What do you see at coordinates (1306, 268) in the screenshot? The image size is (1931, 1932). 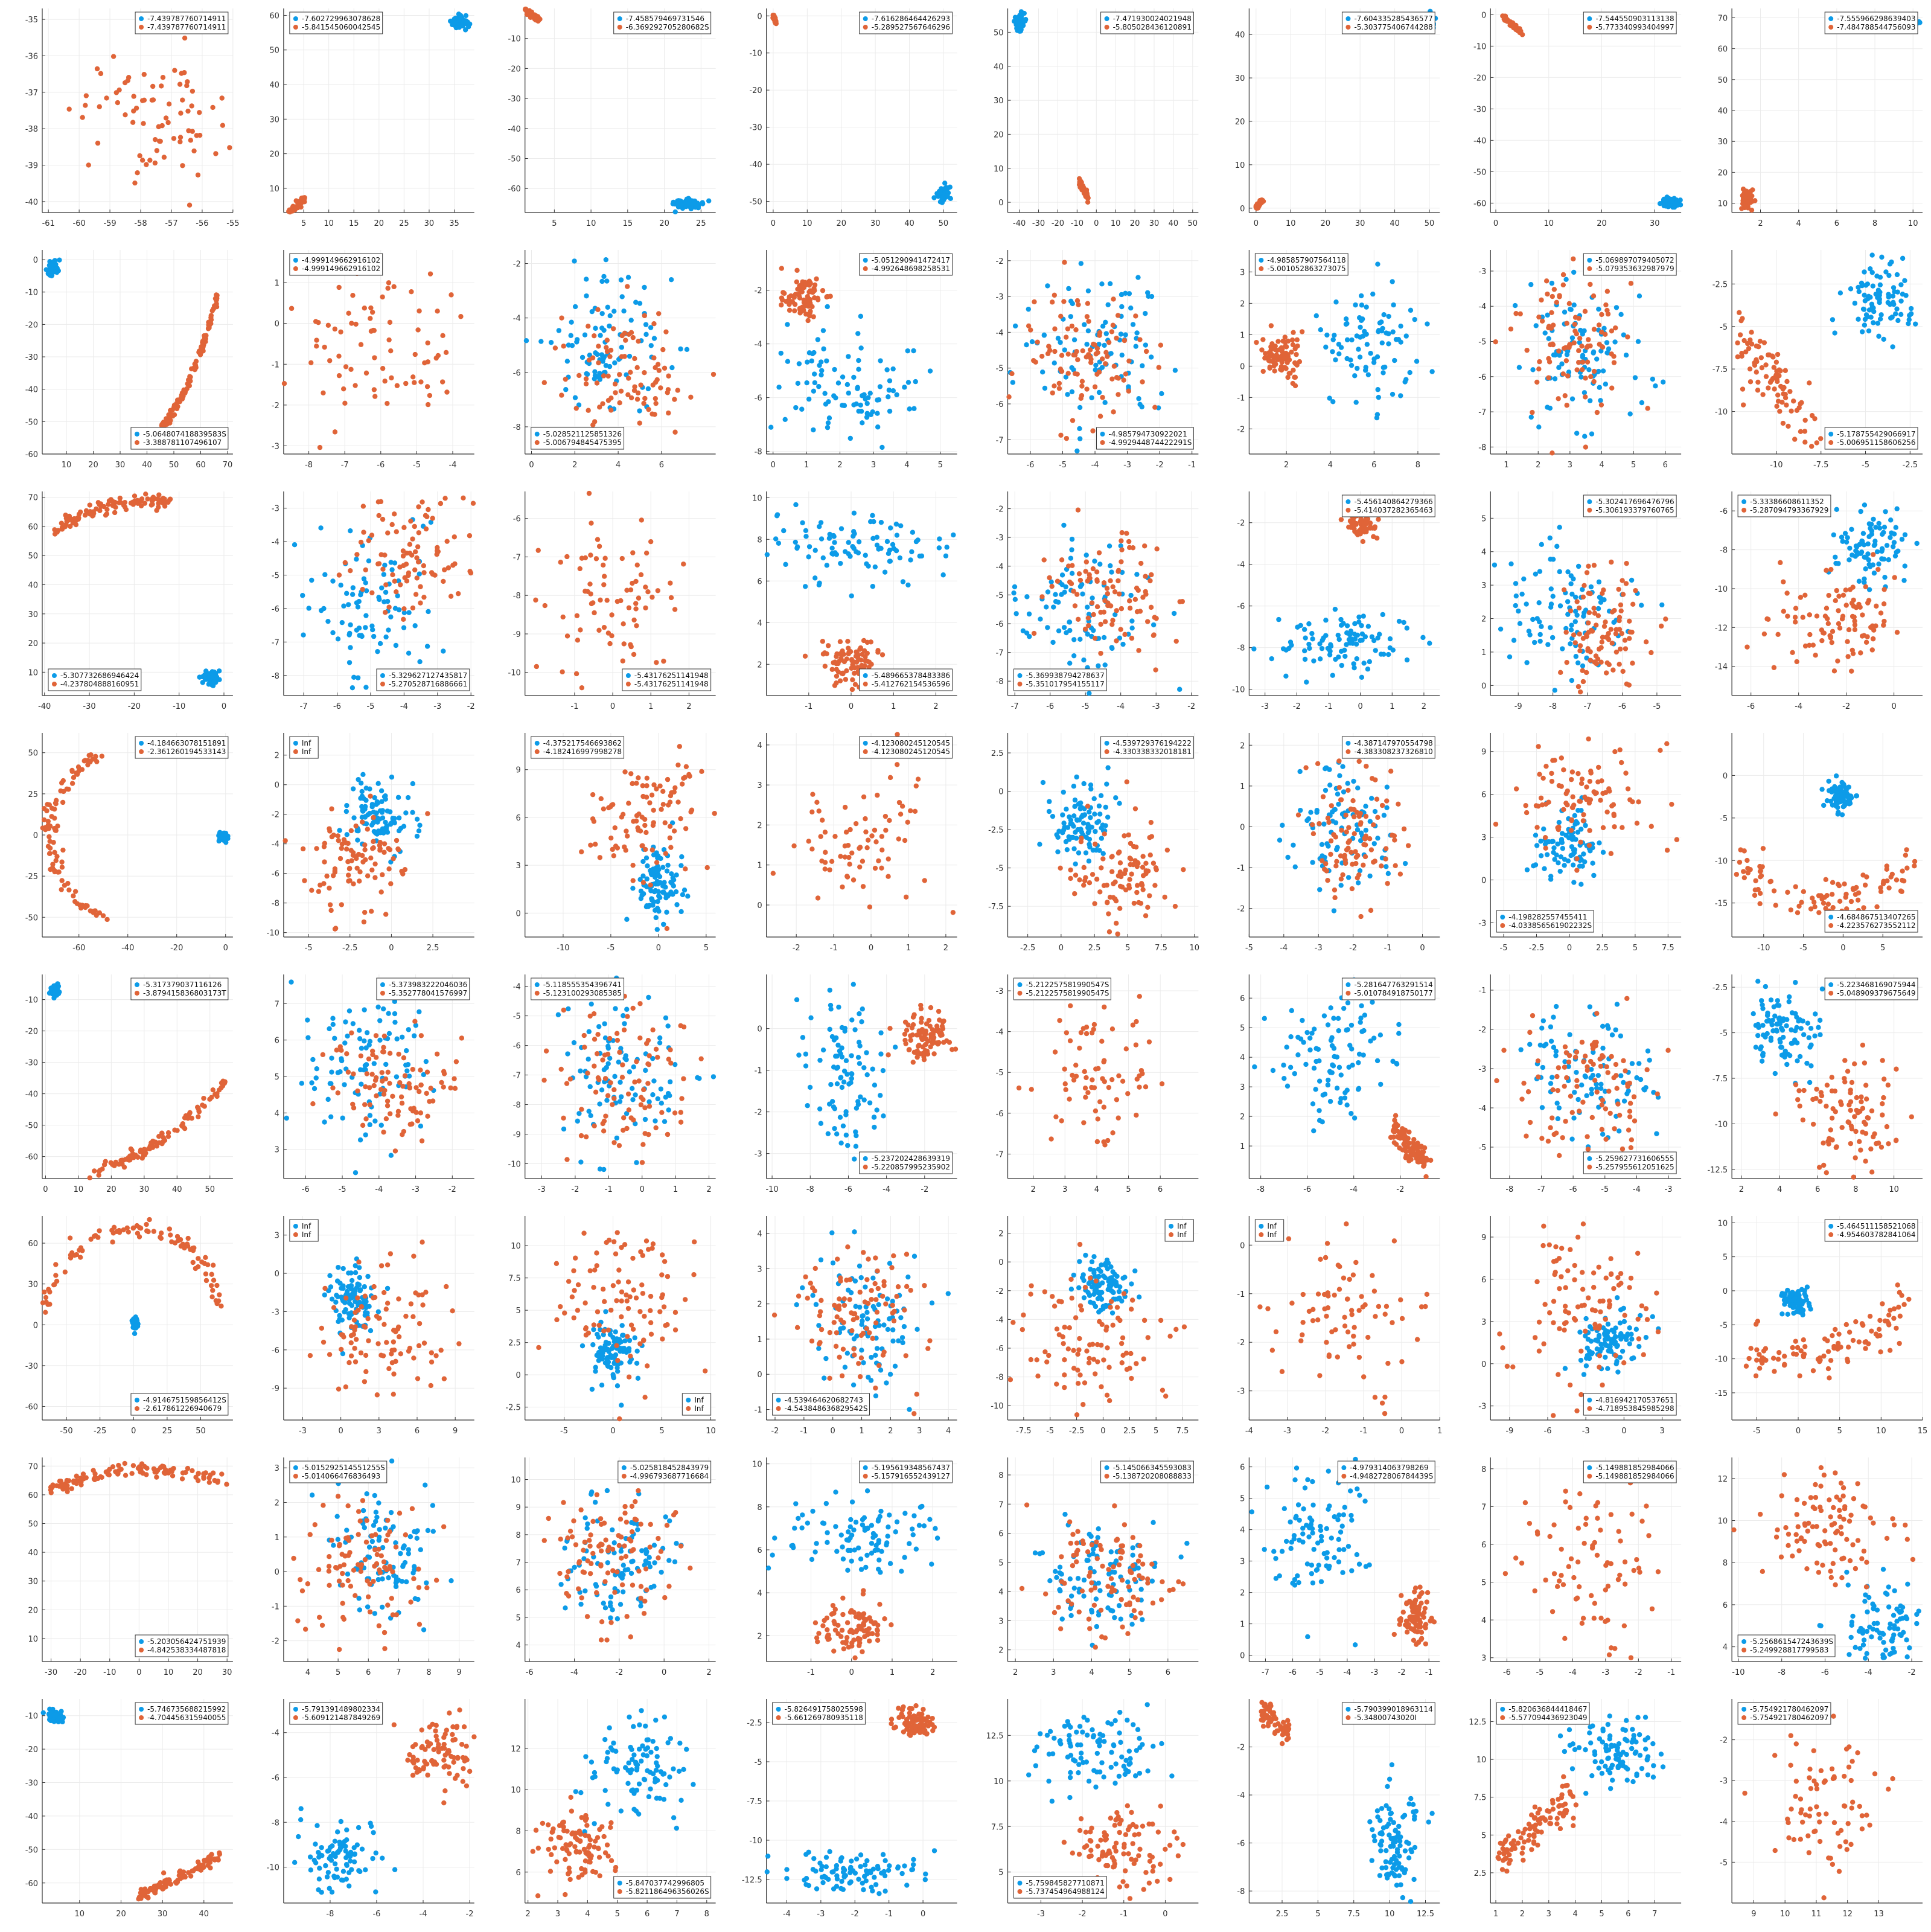 I see `legend-label-series-2: -5.001052863273075` at bounding box center [1306, 268].